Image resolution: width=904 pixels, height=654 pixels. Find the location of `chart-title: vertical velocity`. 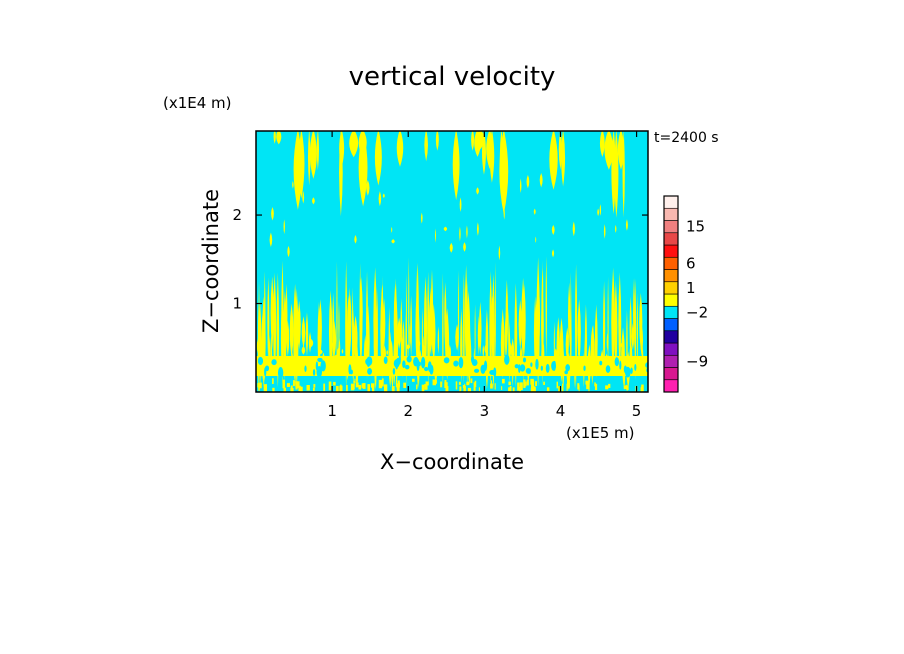

chart-title: vertical velocity is located at coordinates (452, 77).